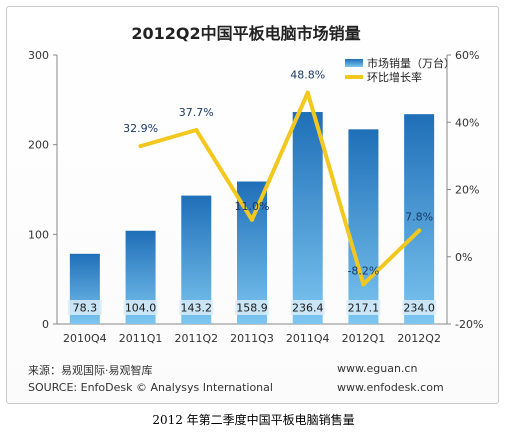 Image resolution: width=507 pixels, height=435 pixels. I want to click on x-tick-label: 2012Q1, so click(364, 338).